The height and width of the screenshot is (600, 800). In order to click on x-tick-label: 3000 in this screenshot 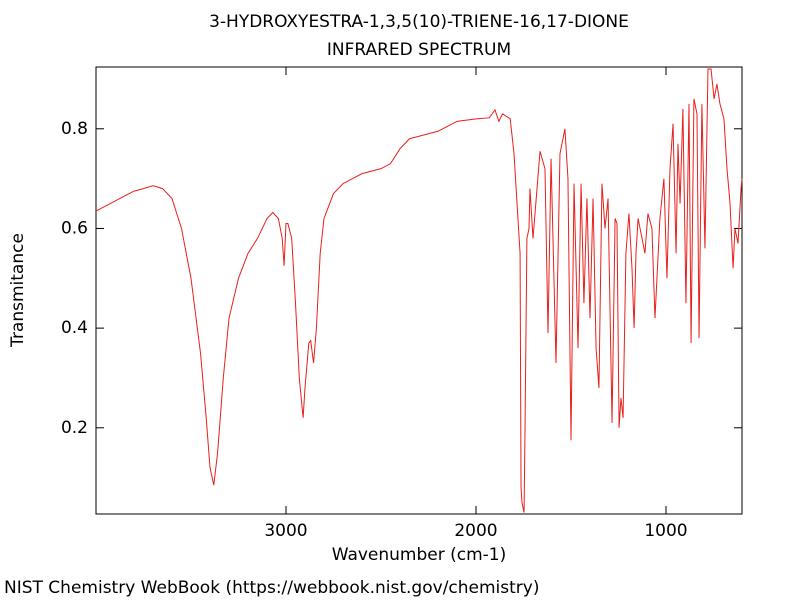, I will do `click(285, 531)`.